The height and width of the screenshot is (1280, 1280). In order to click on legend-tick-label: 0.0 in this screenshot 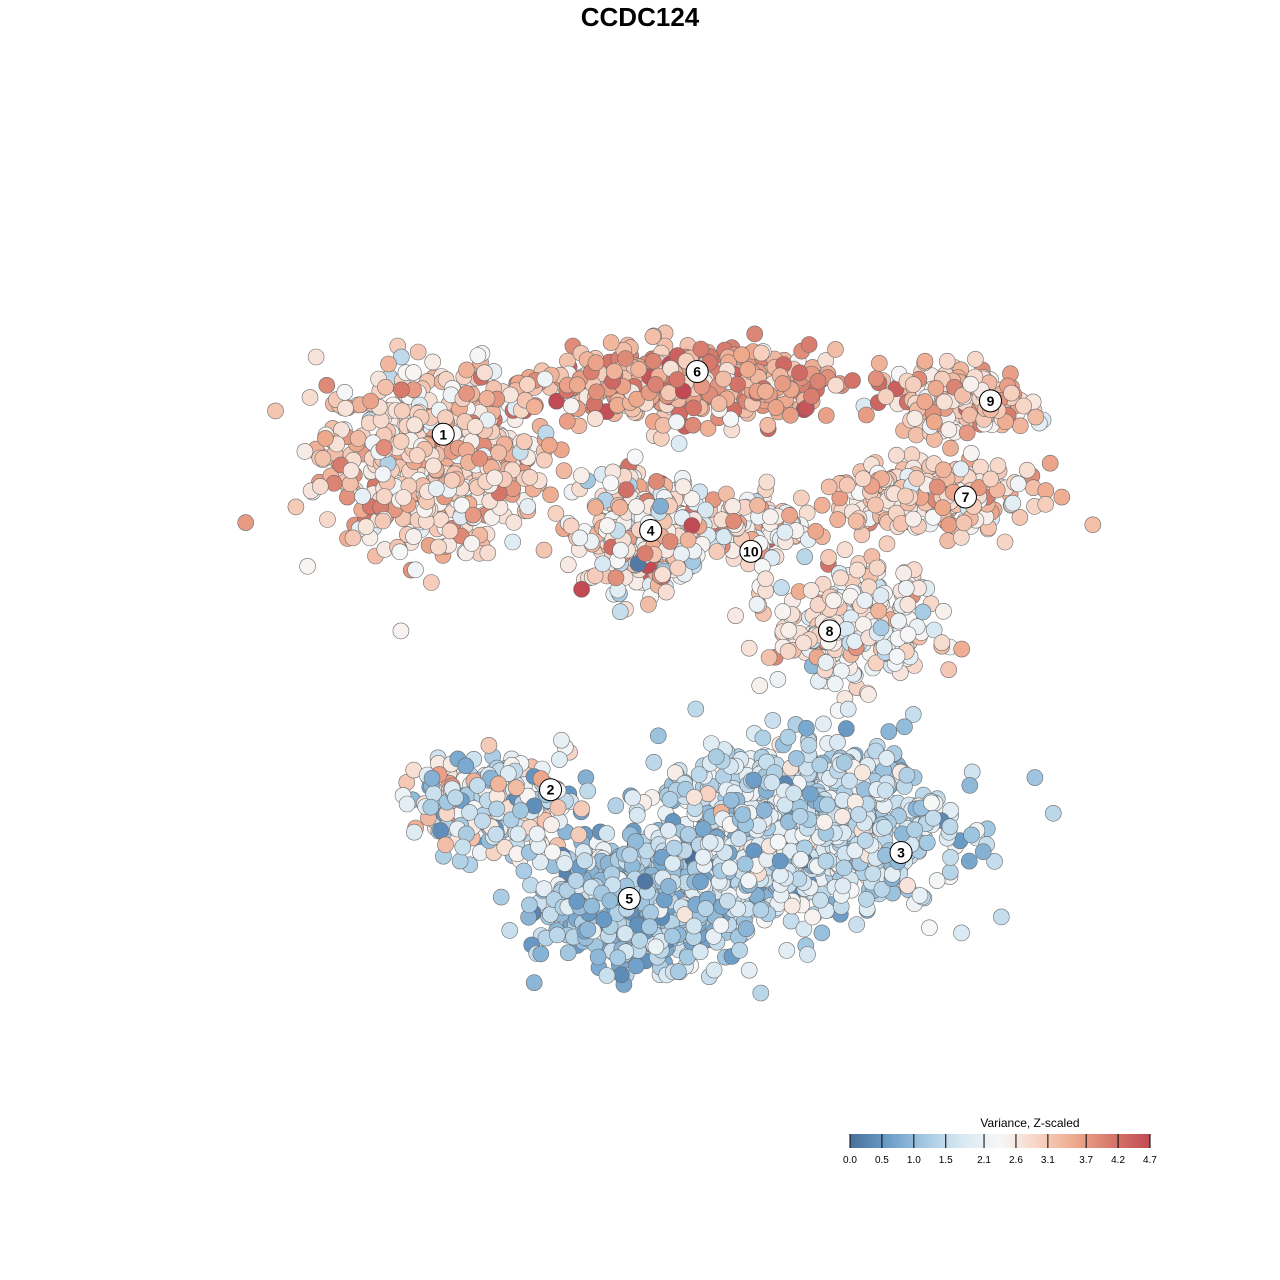, I will do `click(850, 1160)`.